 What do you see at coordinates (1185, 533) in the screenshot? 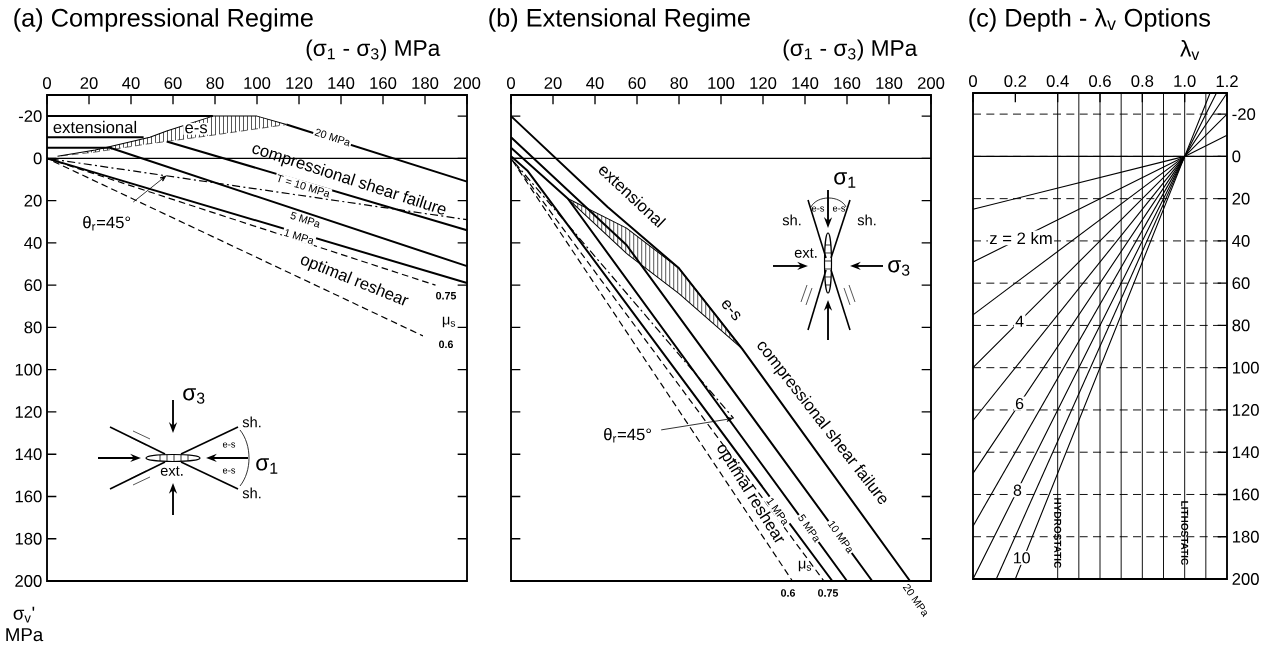
I see `ref-line-label: LITHOSTATIC` at bounding box center [1185, 533].